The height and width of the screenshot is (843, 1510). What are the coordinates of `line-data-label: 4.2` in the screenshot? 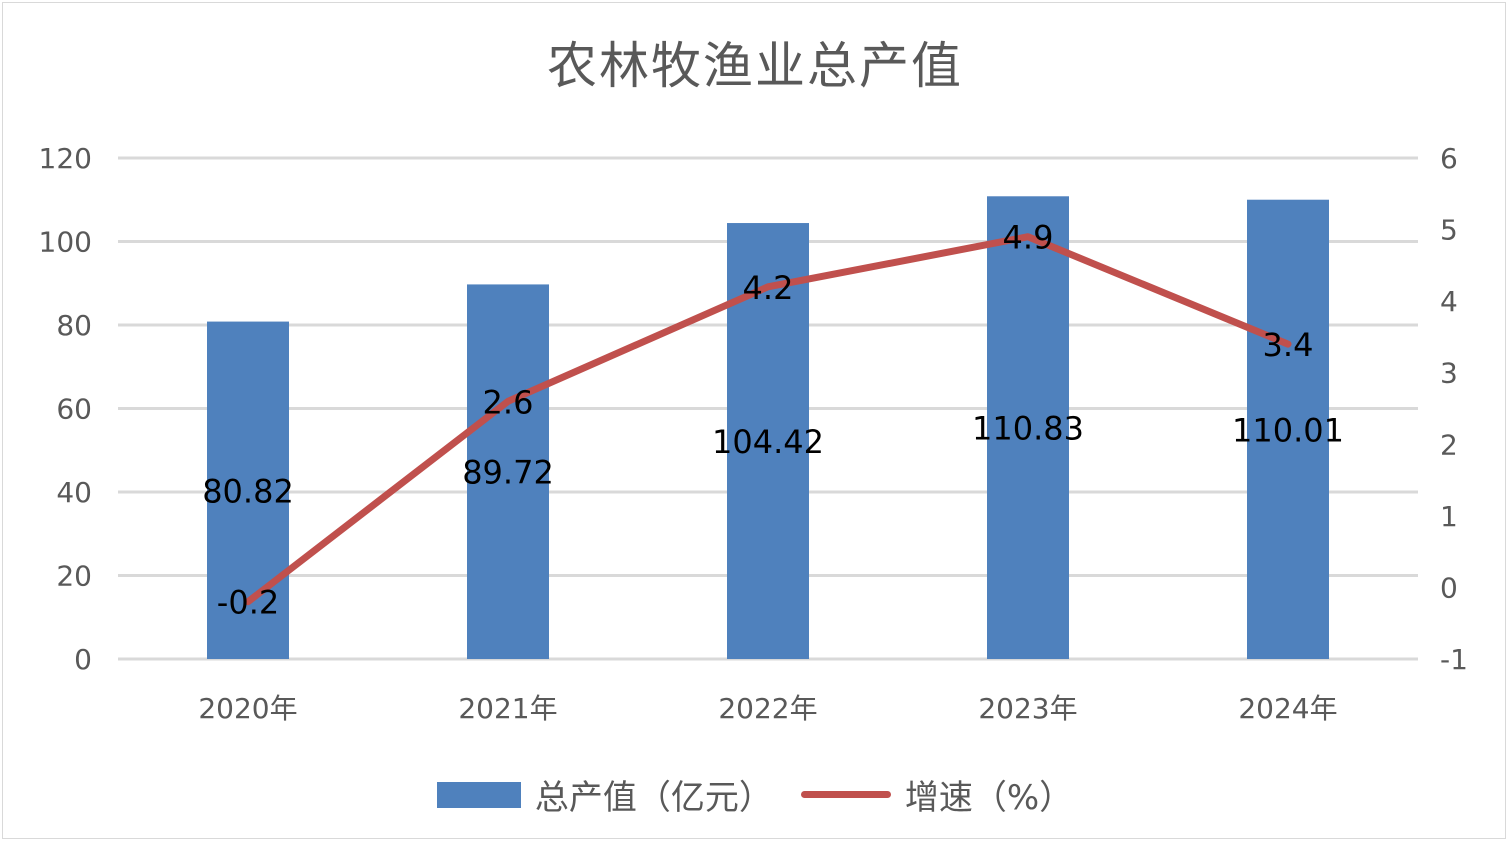 It's located at (768, 288).